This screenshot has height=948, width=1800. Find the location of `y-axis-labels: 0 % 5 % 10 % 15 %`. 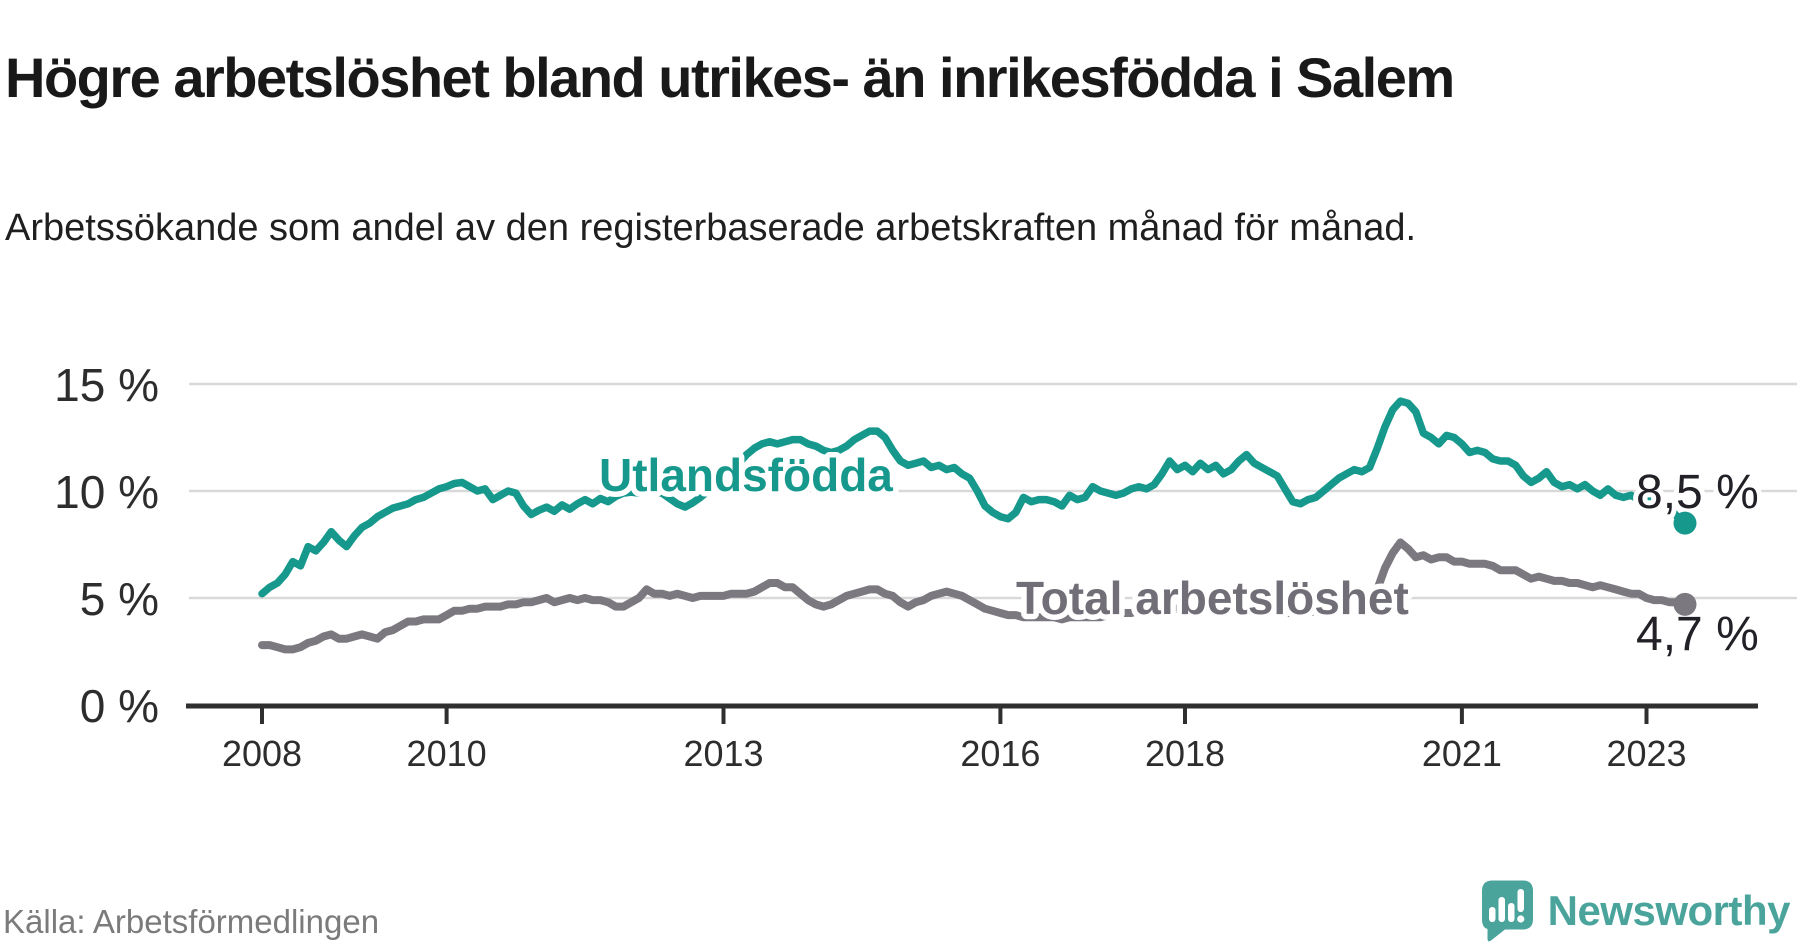

y-axis-labels: 0 % 5 % 10 % 15 % is located at coordinates (106, 545).